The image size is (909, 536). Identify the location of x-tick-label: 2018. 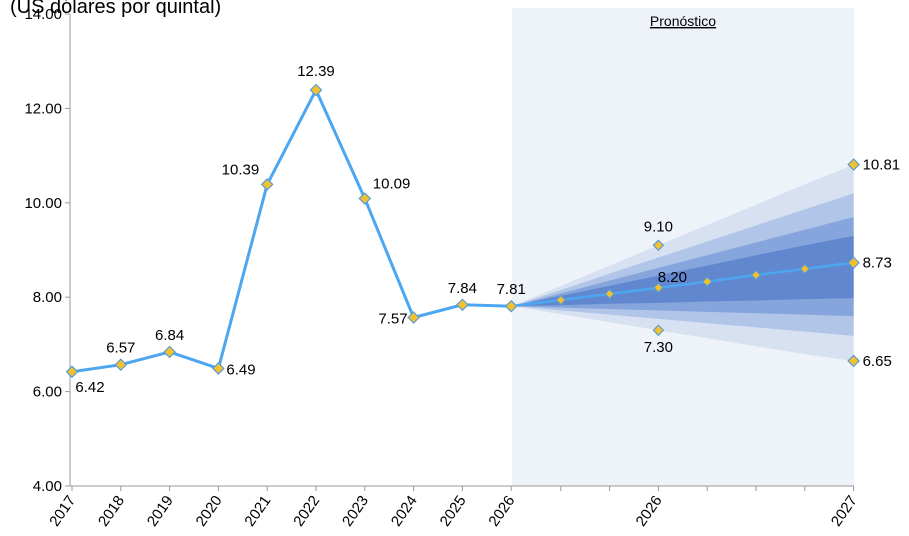
(111, 511).